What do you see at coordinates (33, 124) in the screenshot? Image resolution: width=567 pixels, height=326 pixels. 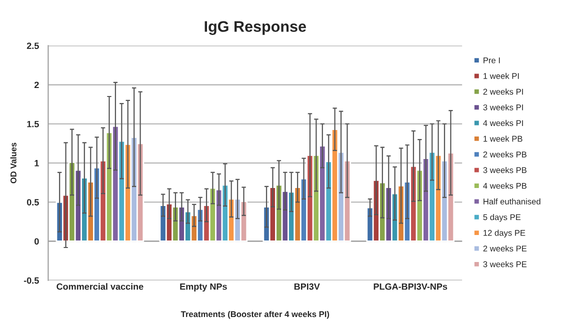 I see `y-tick-label: 1.5` at bounding box center [33, 124].